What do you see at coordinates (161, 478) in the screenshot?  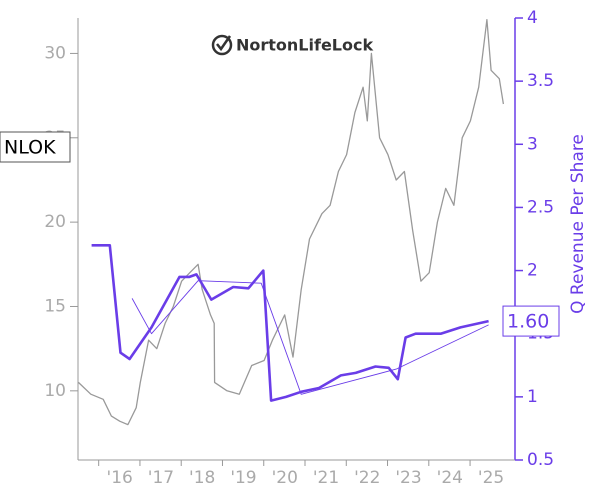 I see `x-tick-label: '17` at bounding box center [161, 478].